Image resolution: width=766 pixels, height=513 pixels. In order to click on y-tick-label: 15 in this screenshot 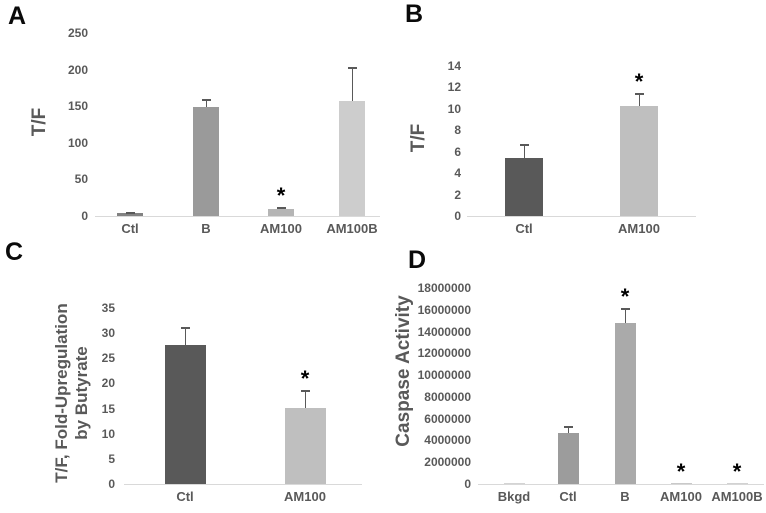, I will do `click(108, 408)`.